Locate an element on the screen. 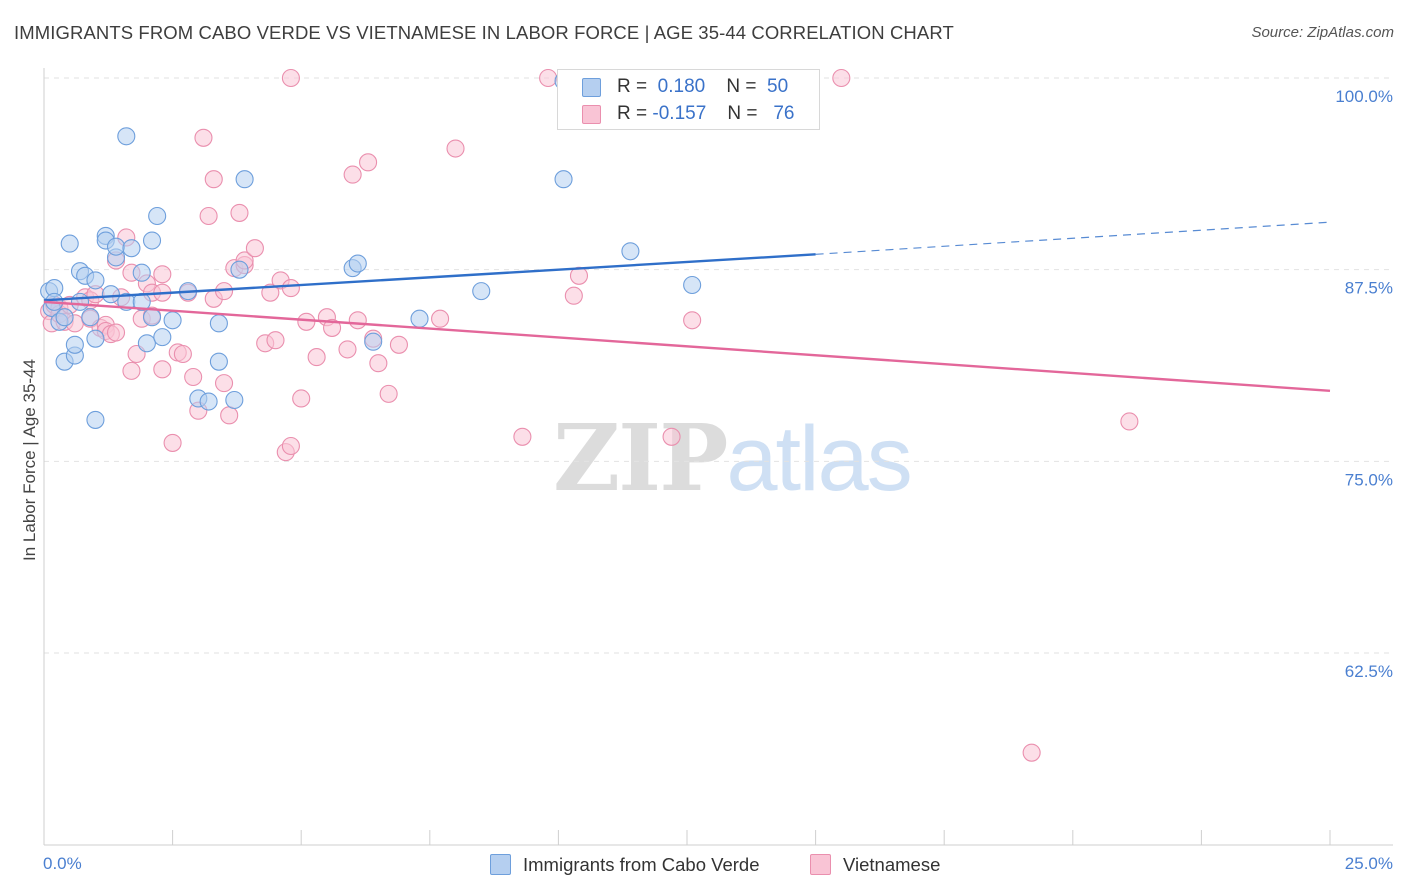  x-tick-right: 25.0% is located at coordinates (1369, 863).